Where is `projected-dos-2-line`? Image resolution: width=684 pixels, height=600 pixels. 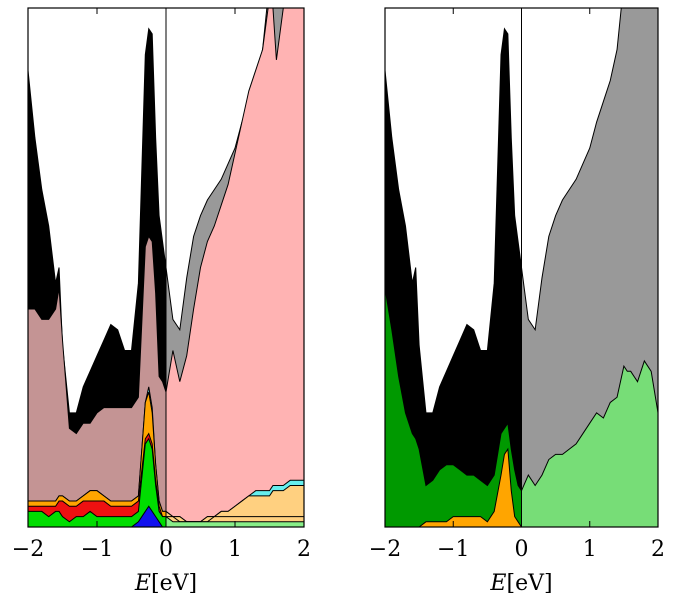
projected-dos-2-line is located at coordinates (521, 487).